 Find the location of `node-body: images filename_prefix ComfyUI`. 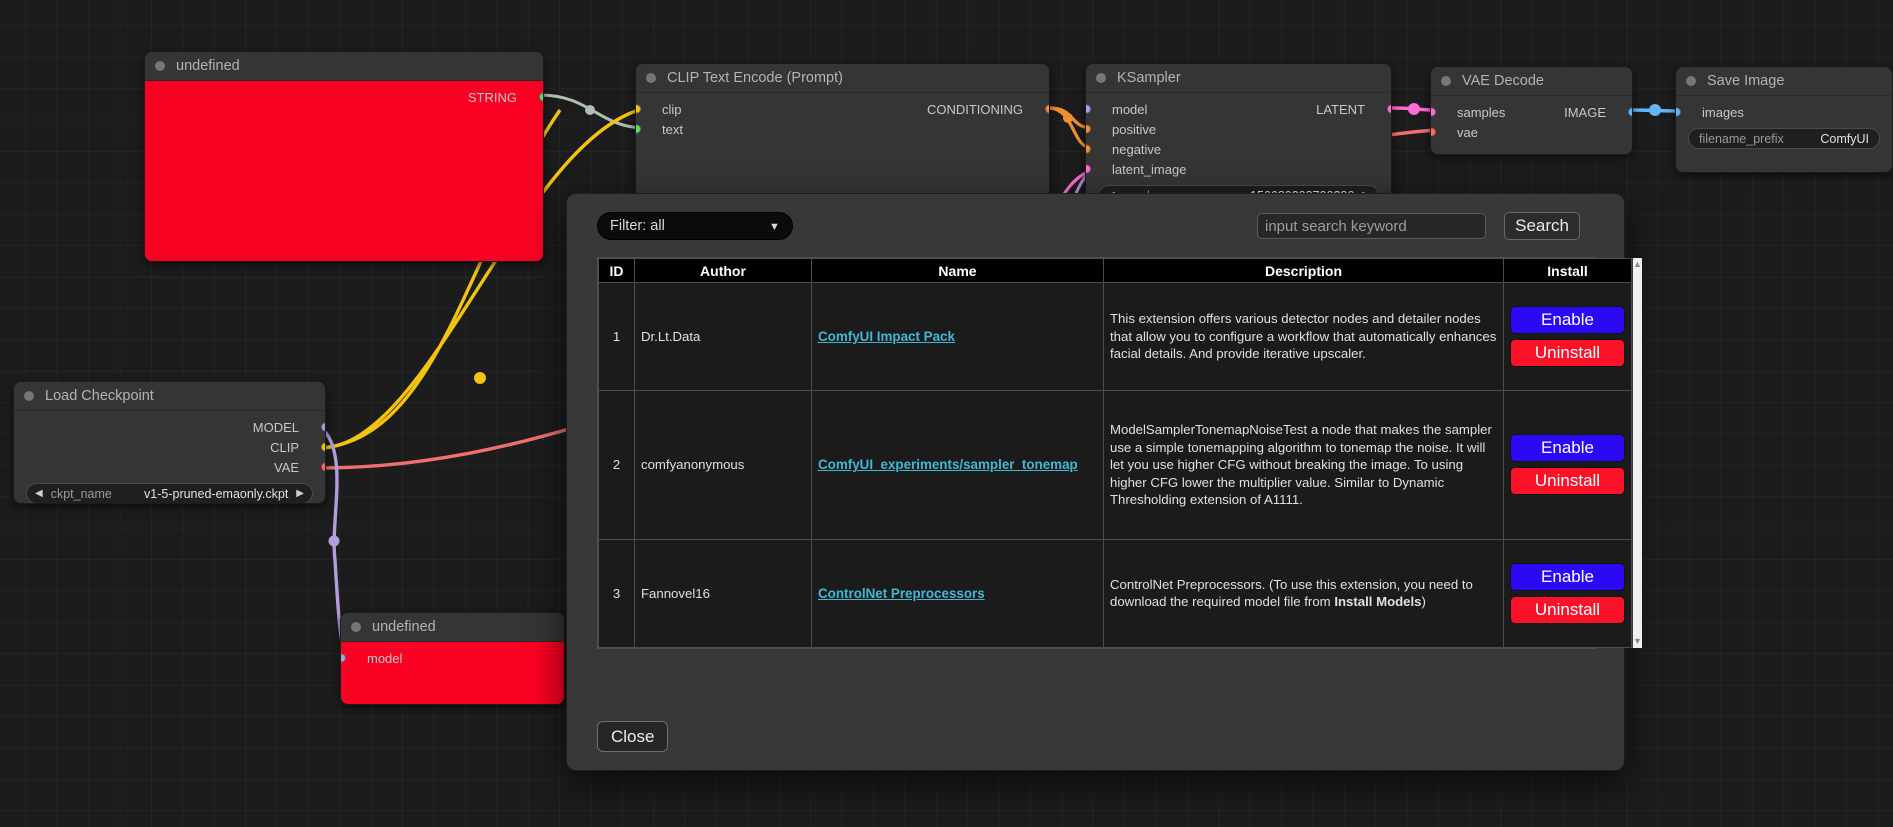

node-body: images filename_prefix ComfyUI is located at coordinates (1784, 134).